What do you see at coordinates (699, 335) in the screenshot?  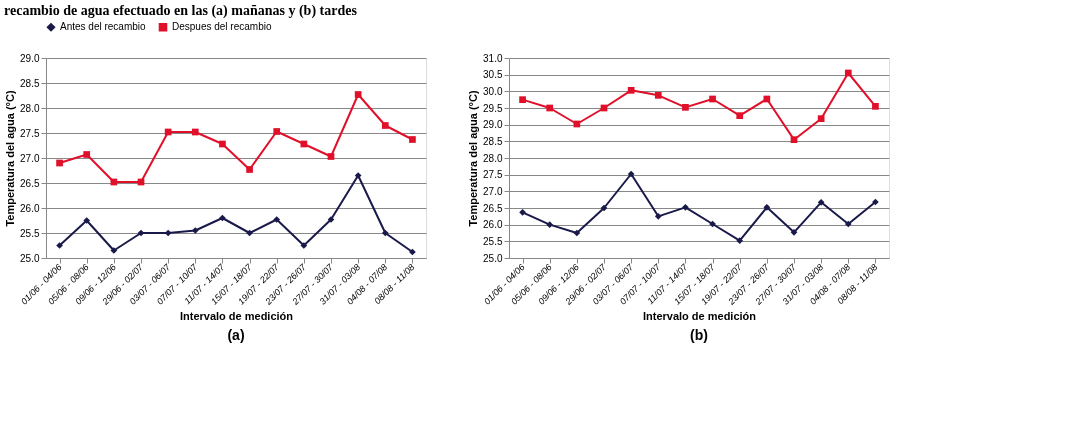 I see `text: (b)` at bounding box center [699, 335].